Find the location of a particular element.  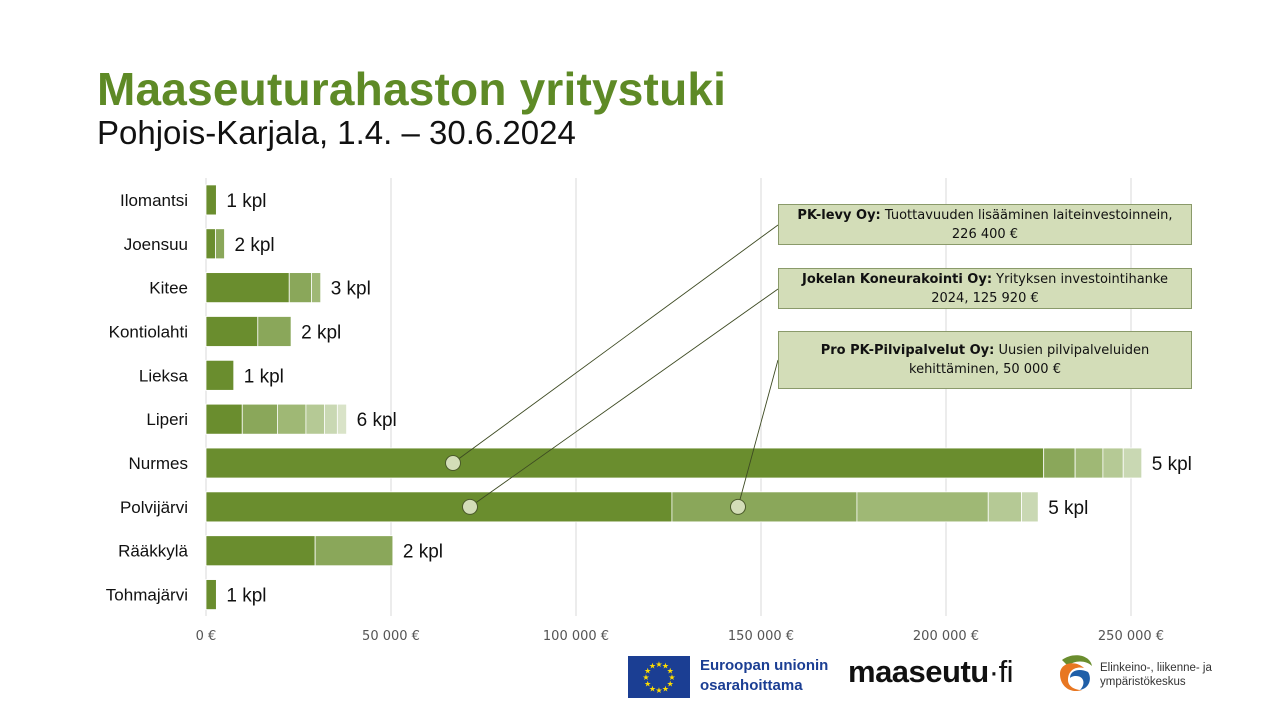

page-title: Maaseuturahaston yritystuki is located at coordinates (412, 89).